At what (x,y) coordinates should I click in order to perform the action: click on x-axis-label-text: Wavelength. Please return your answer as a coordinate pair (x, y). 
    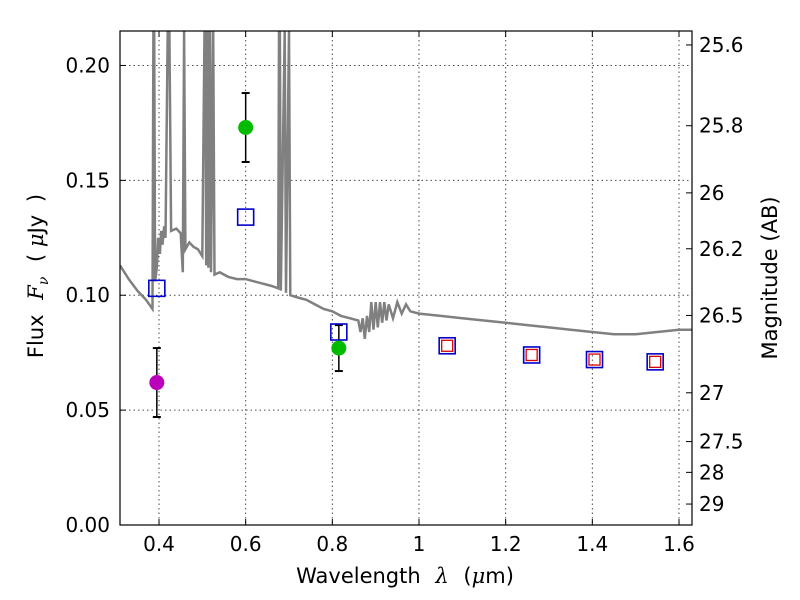
    Looking at the image, I should click on (358, 576).